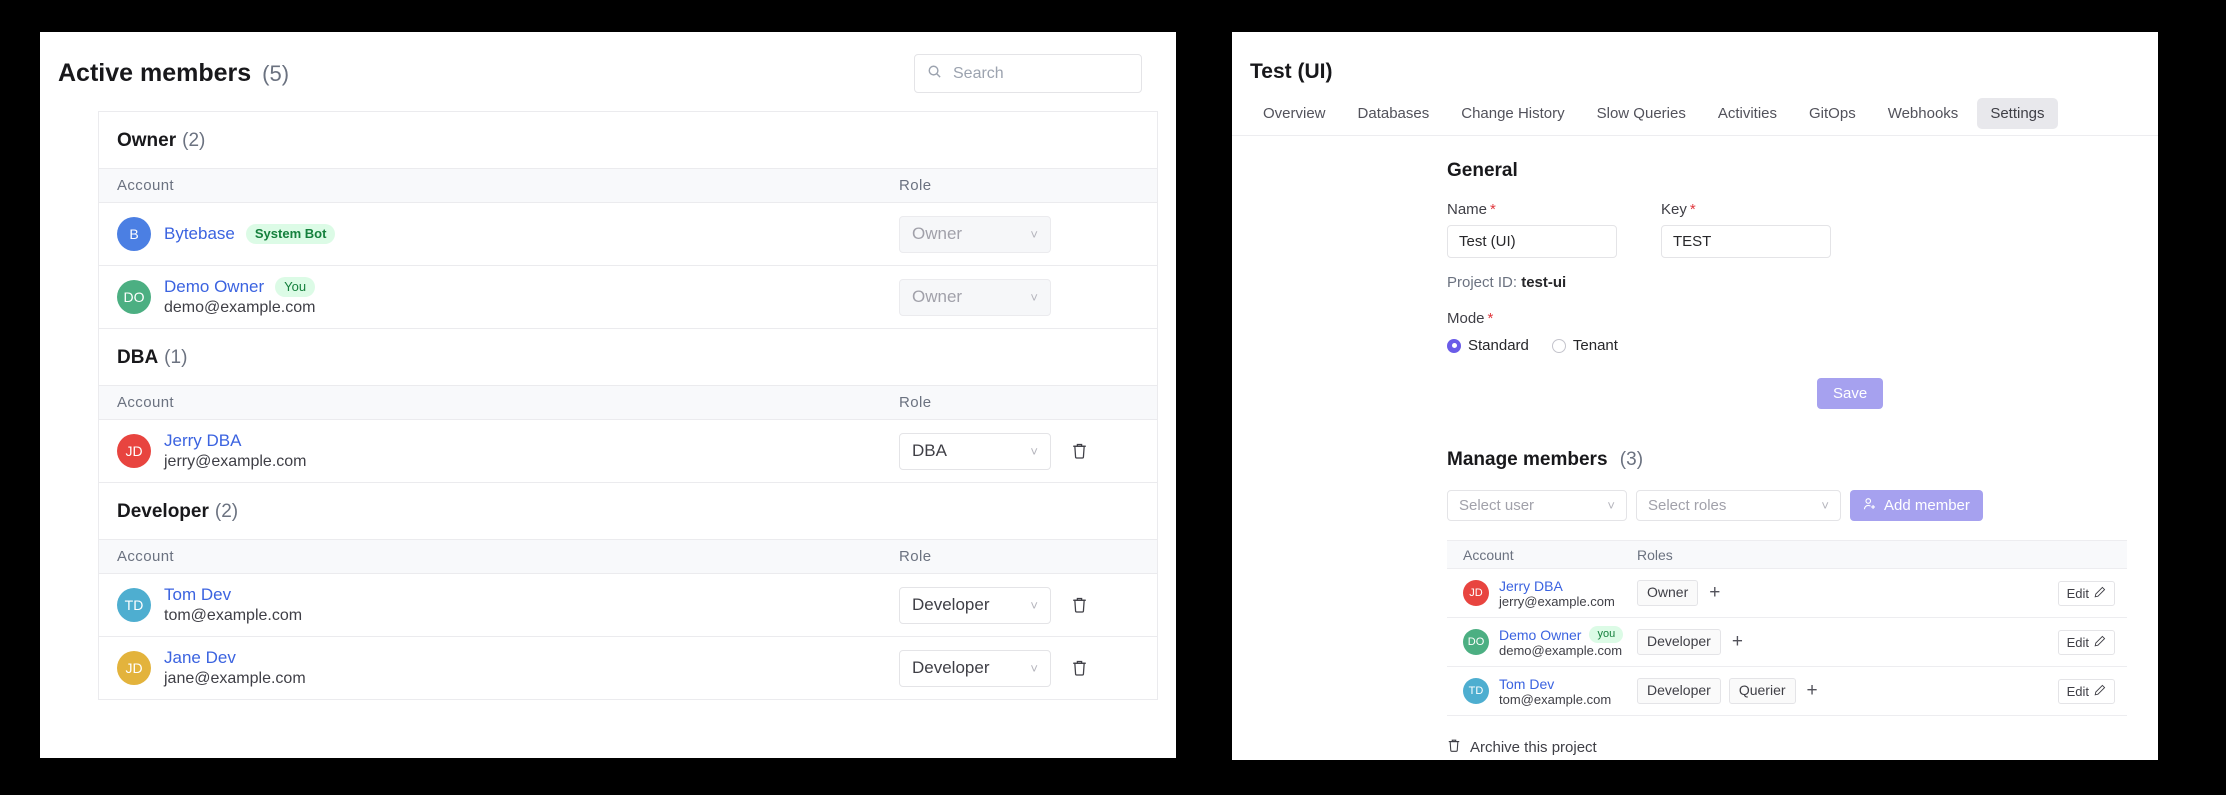  What do you see at coordinates (2077, 691) in the screenshot?
I see `edit-label: Edit` at bounding box center [2077, 691].